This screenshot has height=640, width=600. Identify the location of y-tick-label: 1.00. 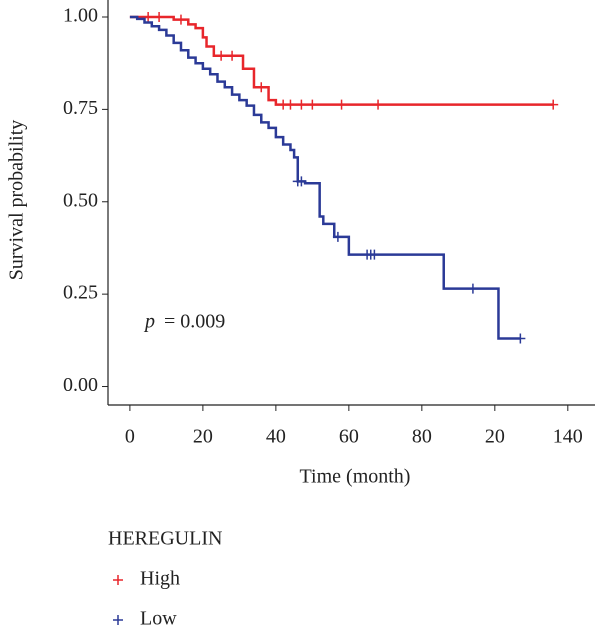
(80, 16).